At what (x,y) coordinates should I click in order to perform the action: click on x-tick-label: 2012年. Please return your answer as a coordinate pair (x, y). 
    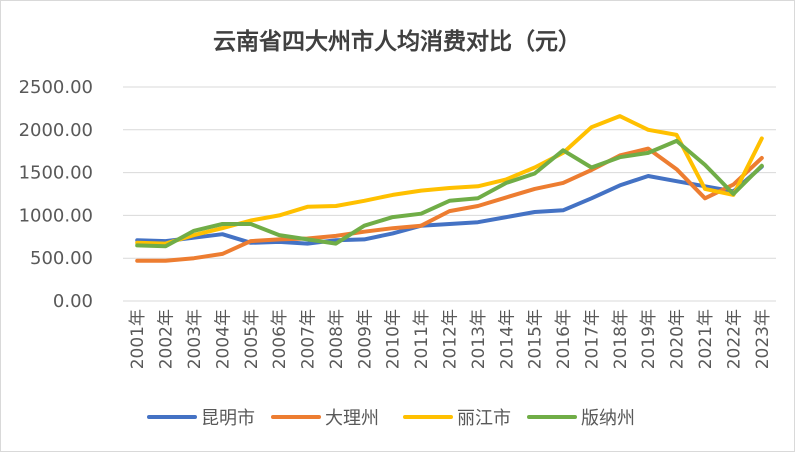
    Looking at the image, I should click on (451, 339).